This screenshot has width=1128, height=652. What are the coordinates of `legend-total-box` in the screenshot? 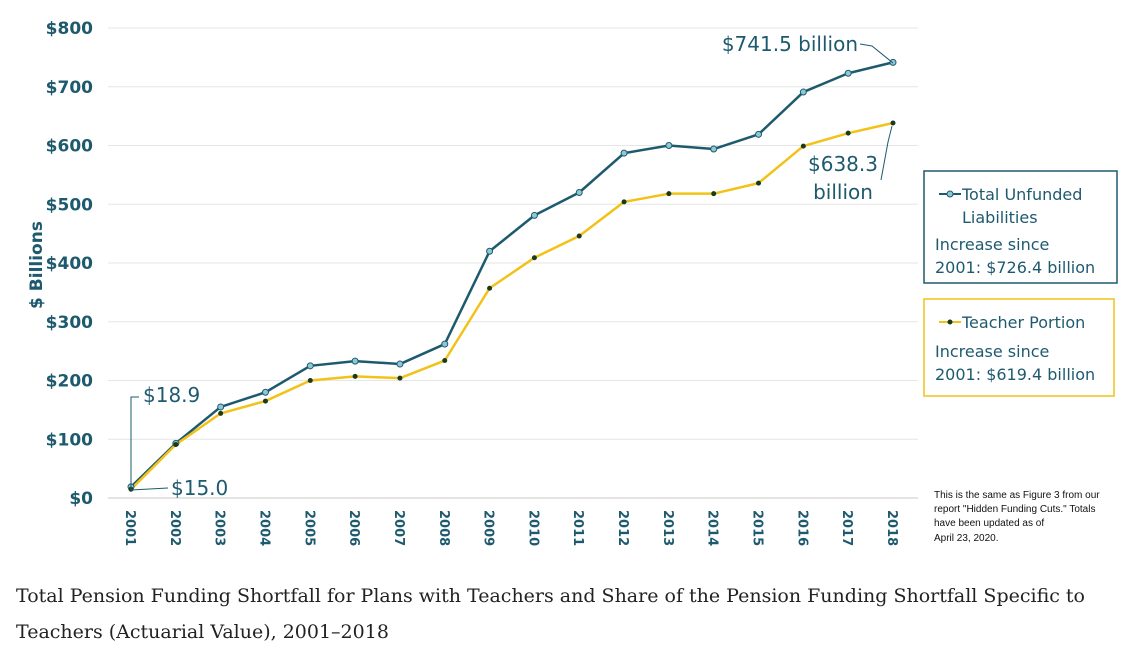 It's located at (1020, 227).